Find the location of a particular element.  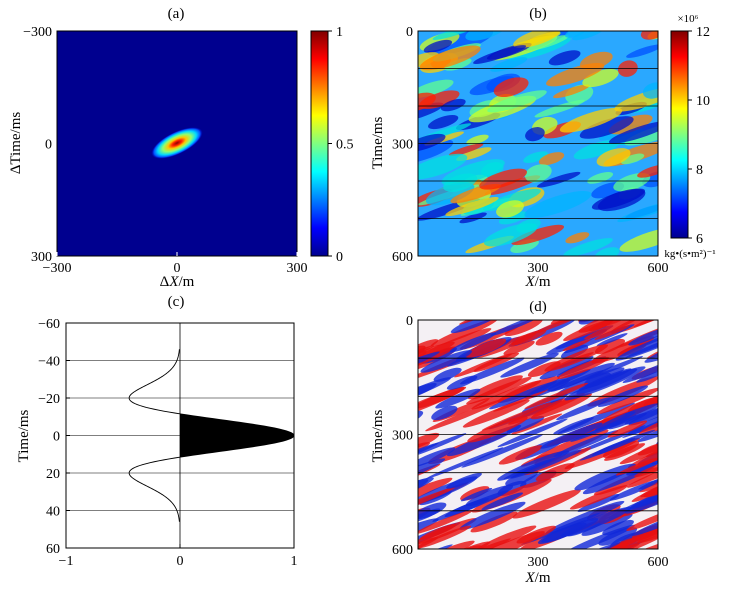

panel-b-impedance-field is located at coordinates (538, 143).